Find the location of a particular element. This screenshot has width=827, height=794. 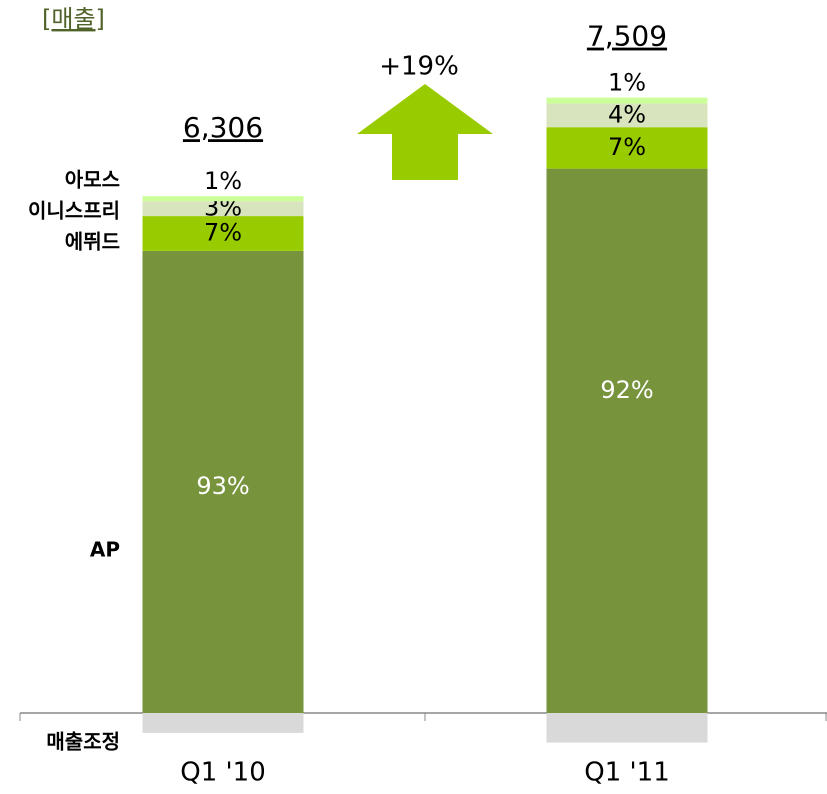

legend-label: AP is located at coordinates (105, 550).